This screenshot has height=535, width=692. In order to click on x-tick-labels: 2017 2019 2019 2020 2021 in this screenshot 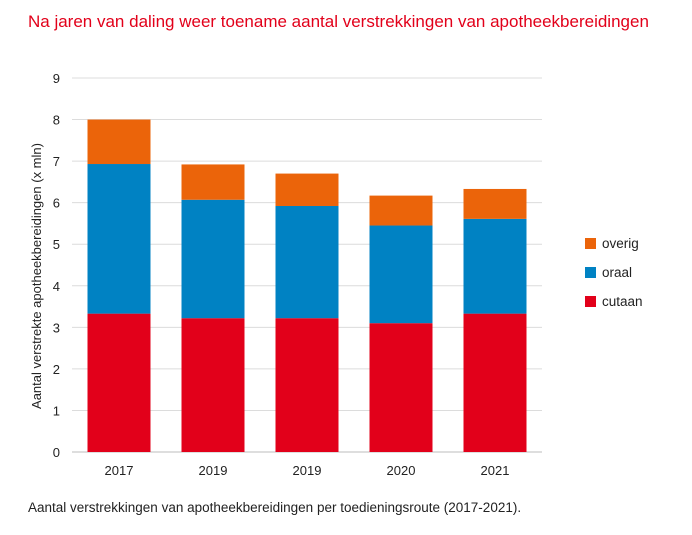, I will do `click(307, 470)`.